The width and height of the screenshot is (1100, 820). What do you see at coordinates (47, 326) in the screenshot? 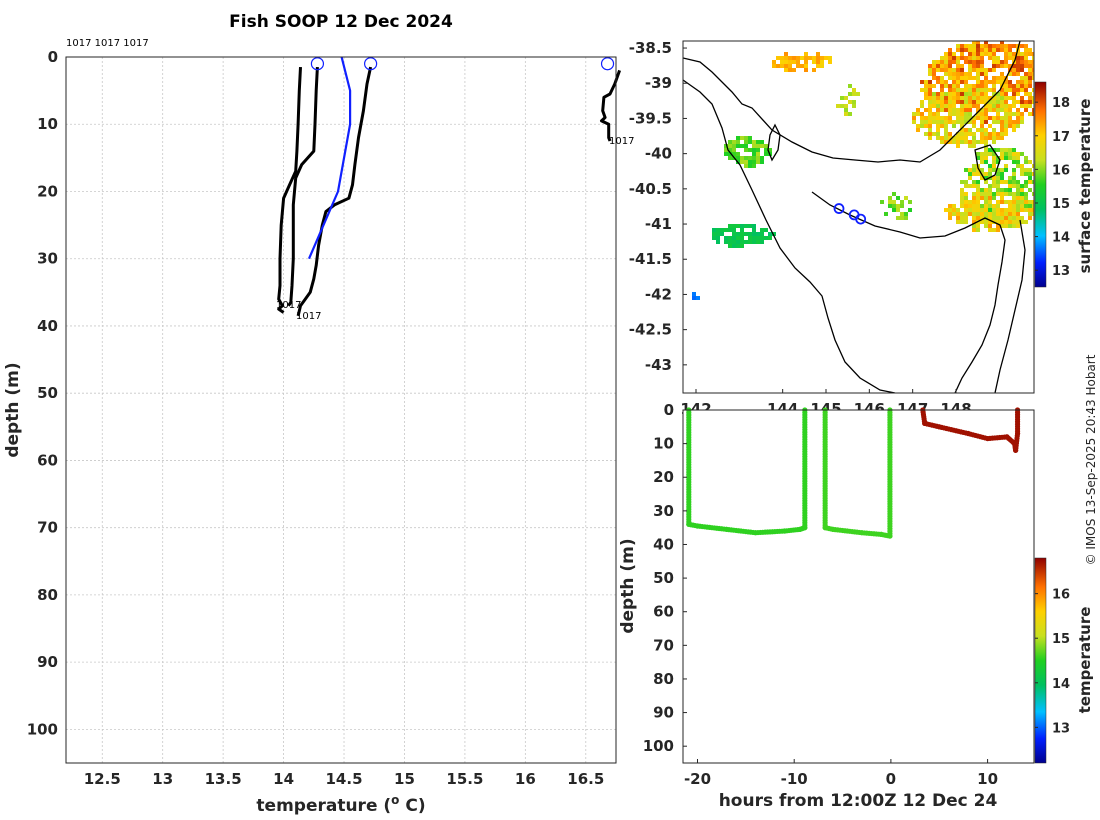
I see `y-tick-label: 40` at bounding box center [47, 326].